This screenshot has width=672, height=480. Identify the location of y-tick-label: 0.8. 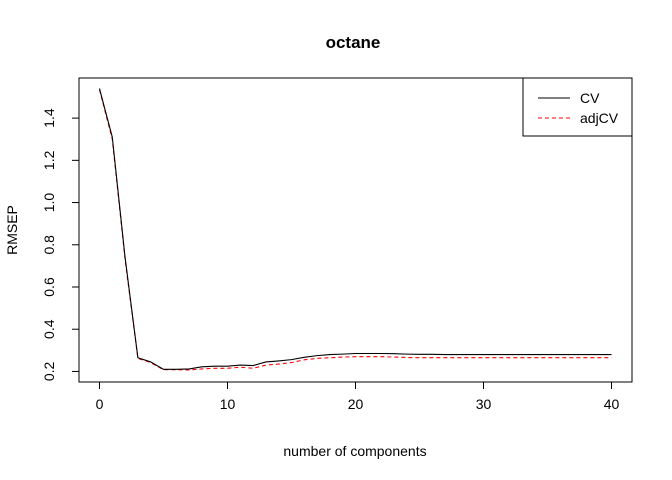
(49, 245).